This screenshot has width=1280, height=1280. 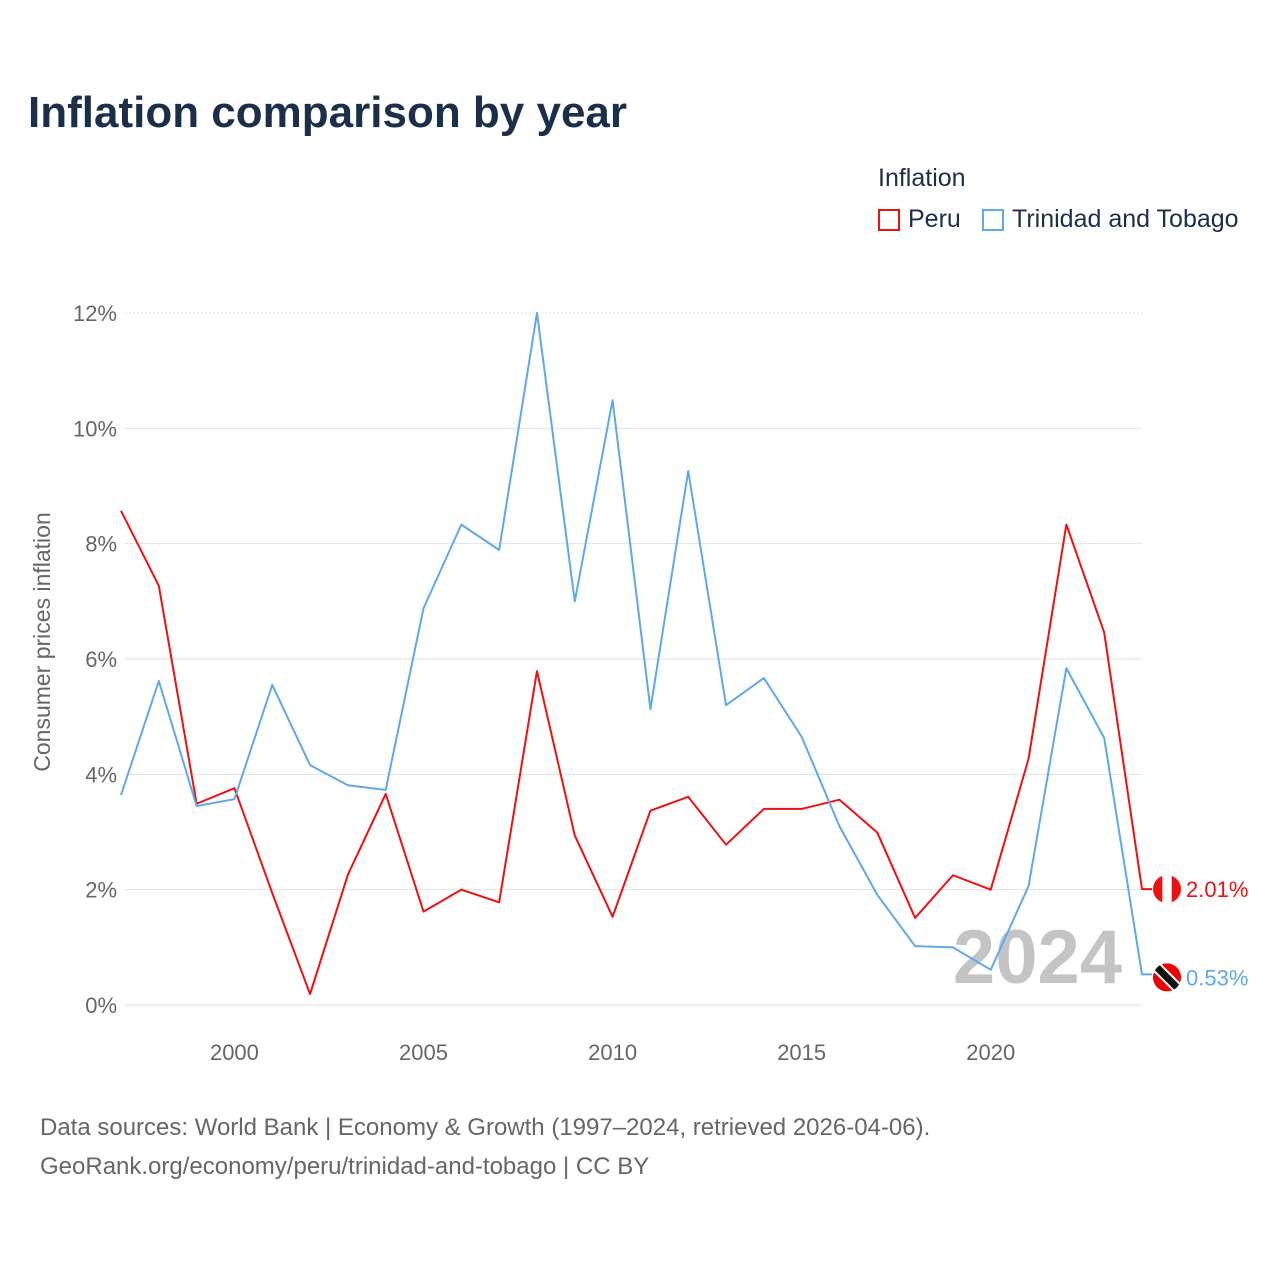 I want to click on y-tick-label: 4%, so click(x=101, y=774).